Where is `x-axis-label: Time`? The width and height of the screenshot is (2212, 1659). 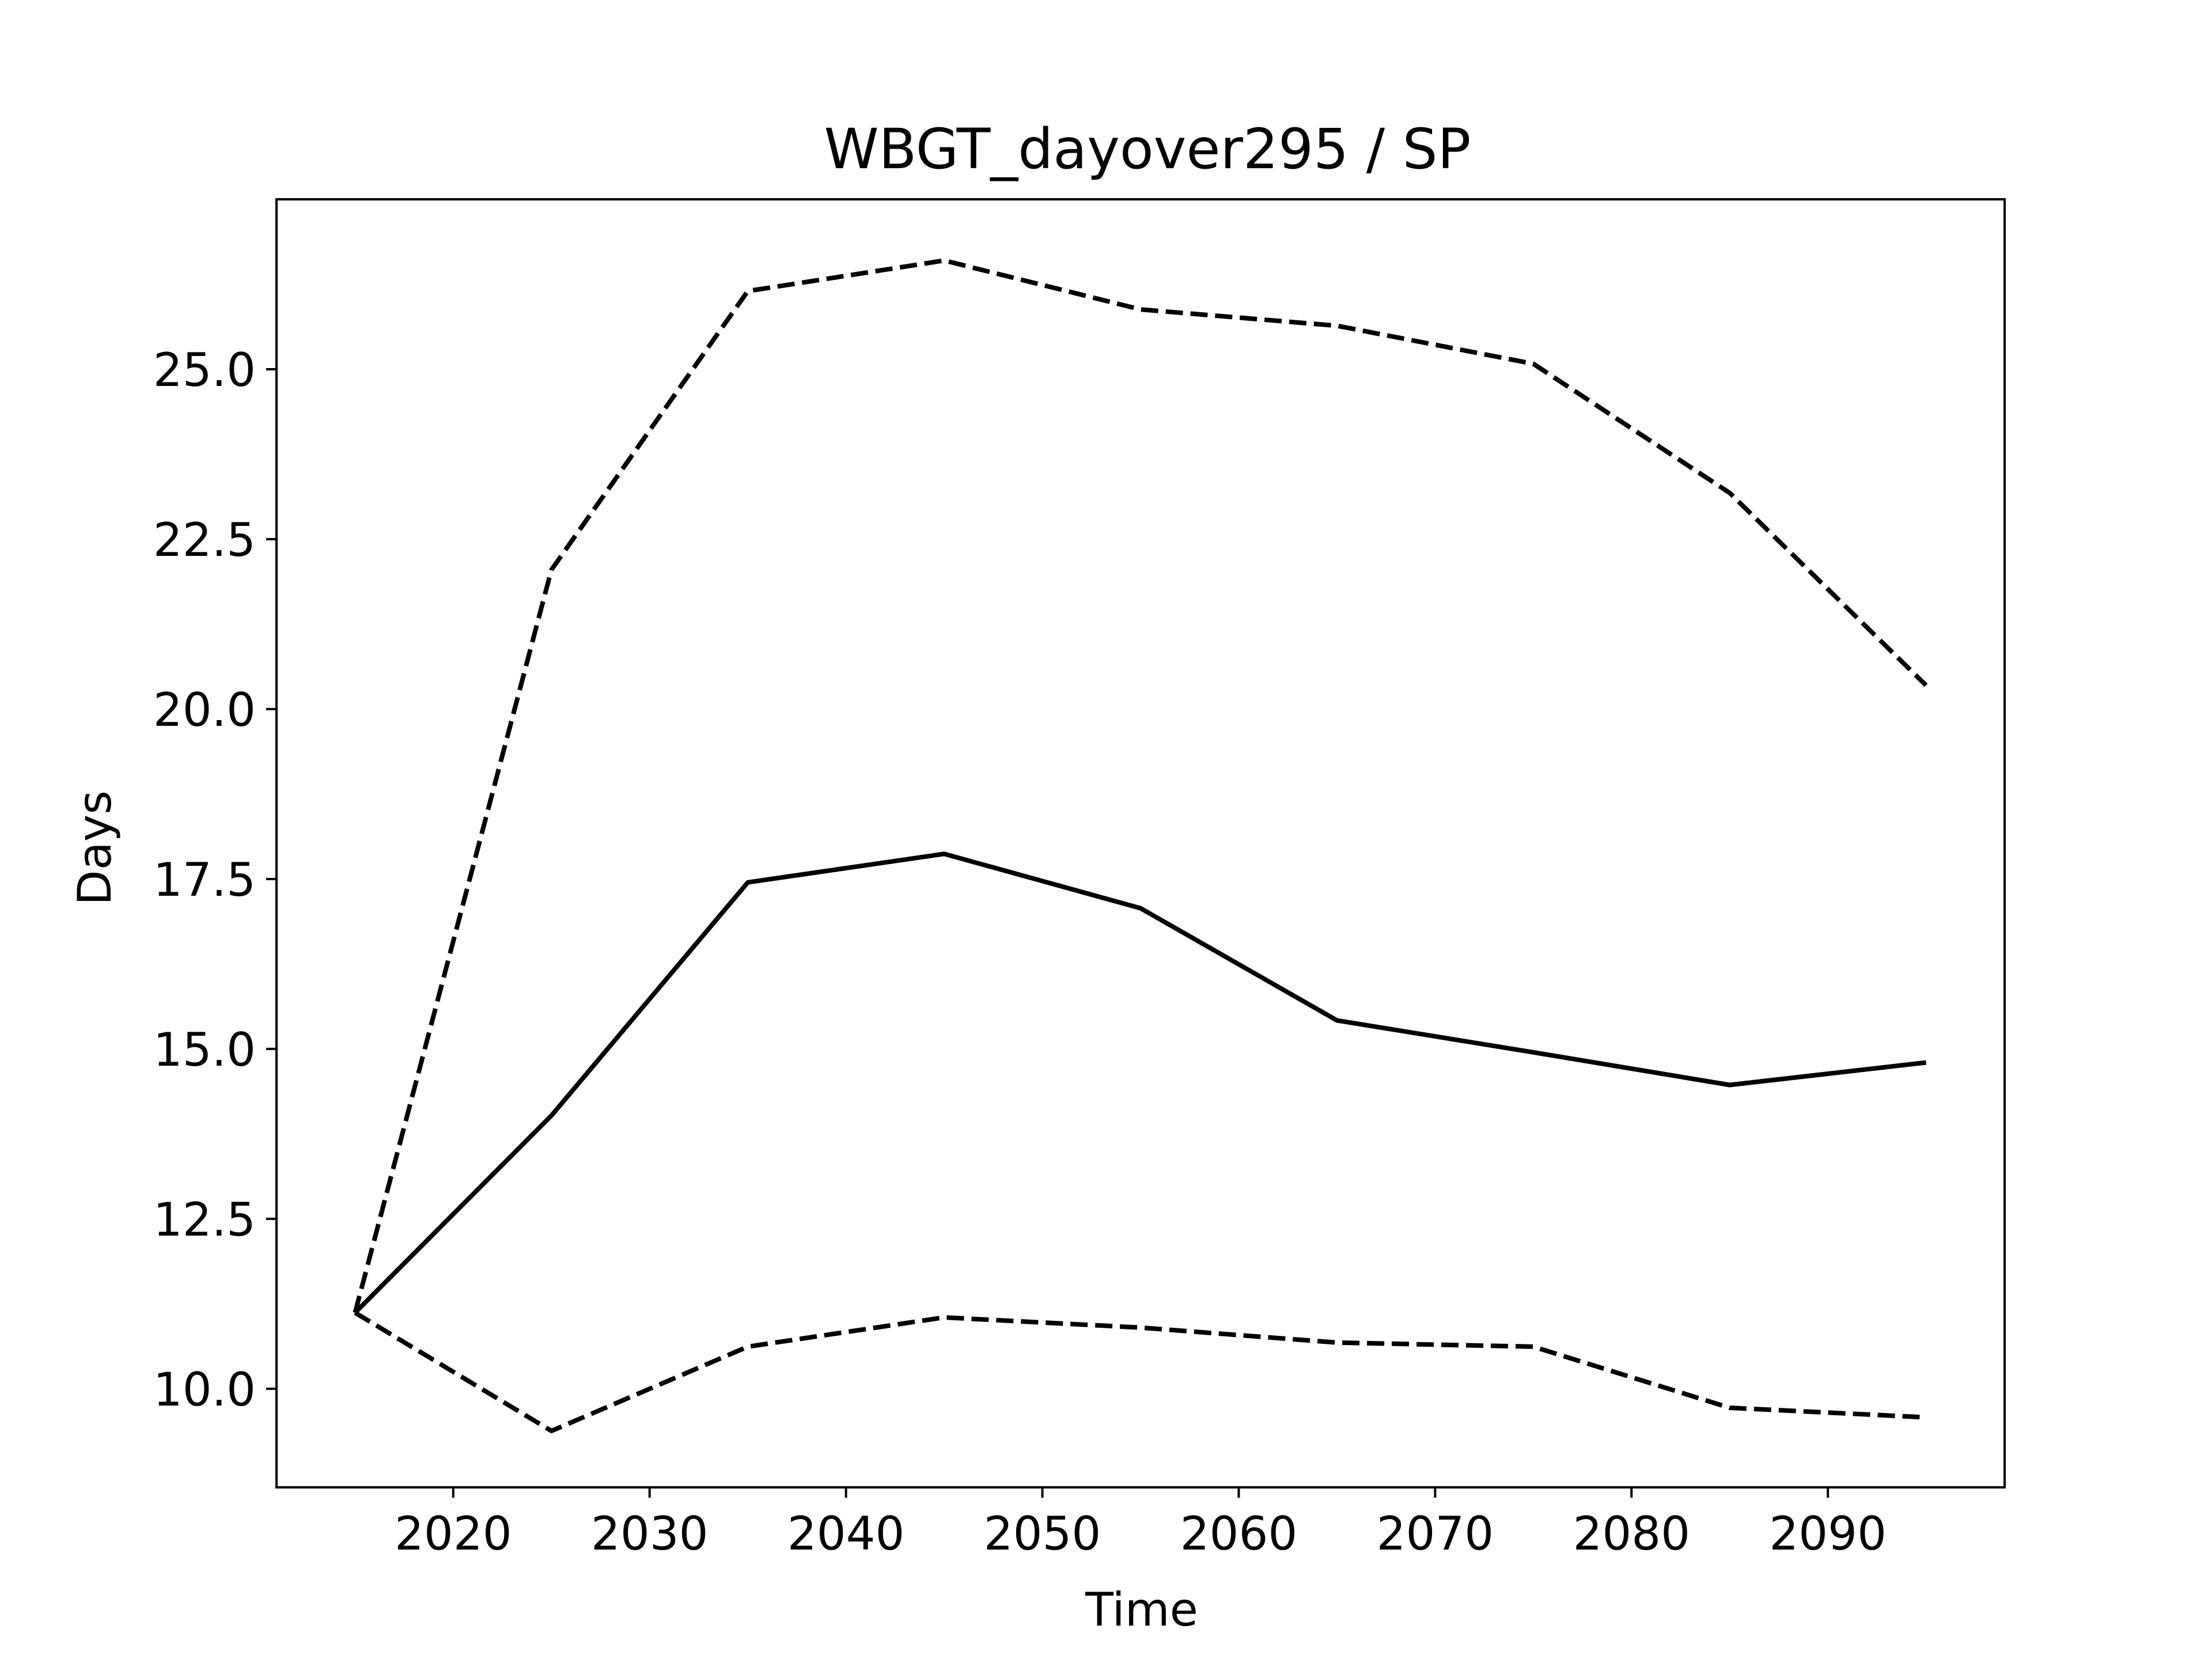 x-axis-label: Time is located at coordinates (1141, 1610).